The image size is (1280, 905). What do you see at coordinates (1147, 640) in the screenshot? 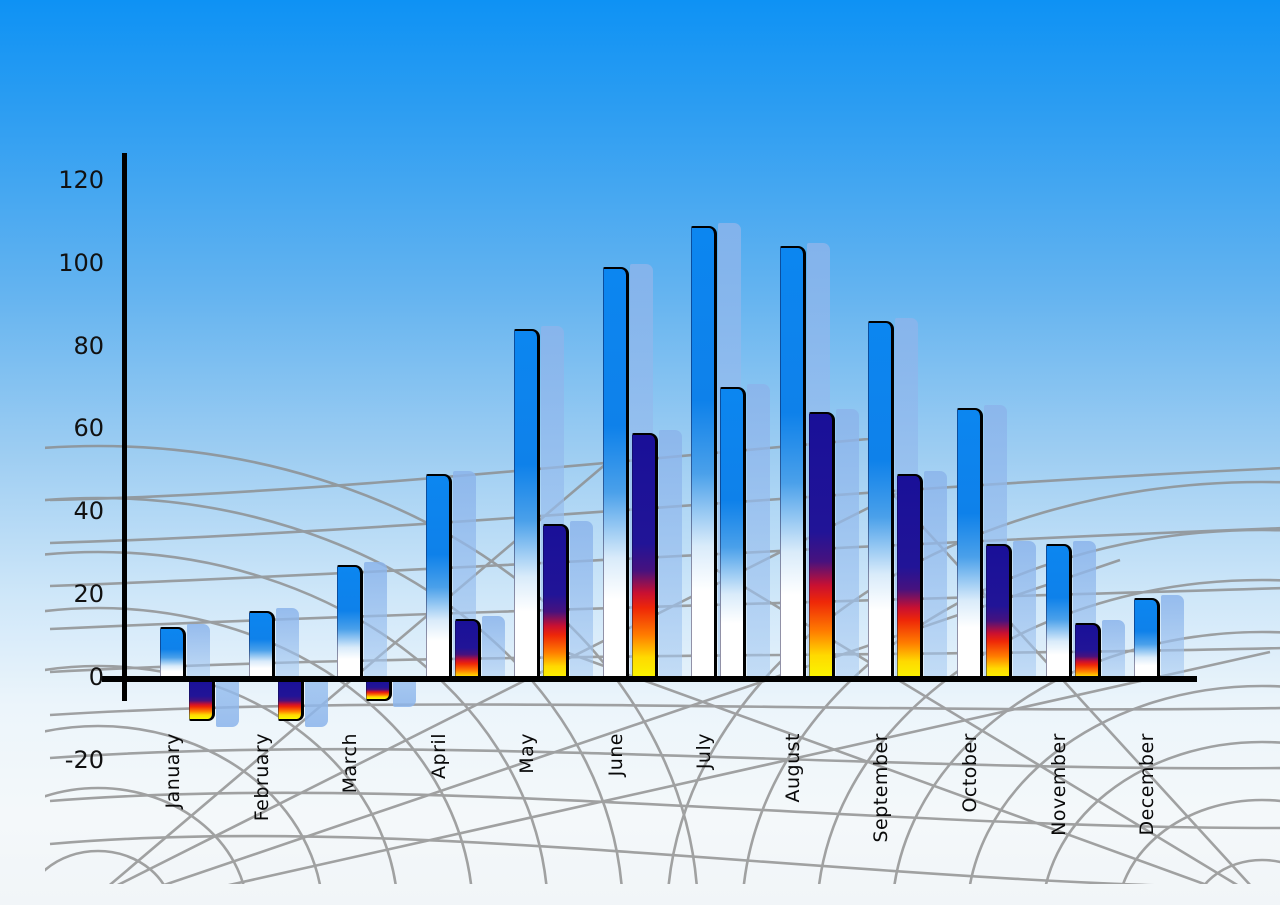
I see `bar-december-primary` at bounding box center [1147, 640].